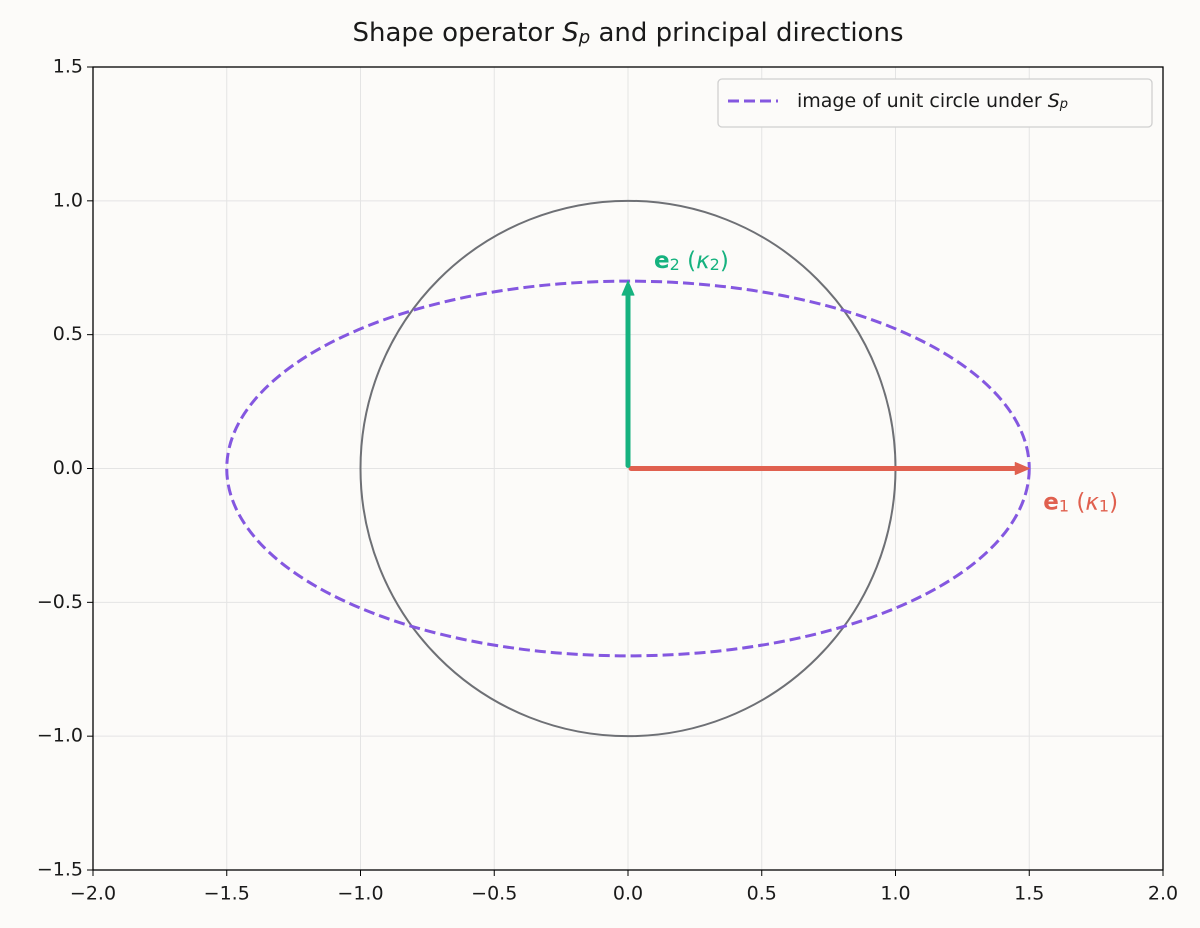 This screenshot has width=1200, height=928. I want to click on x-tick-label: 0.5, so click(762, 894).